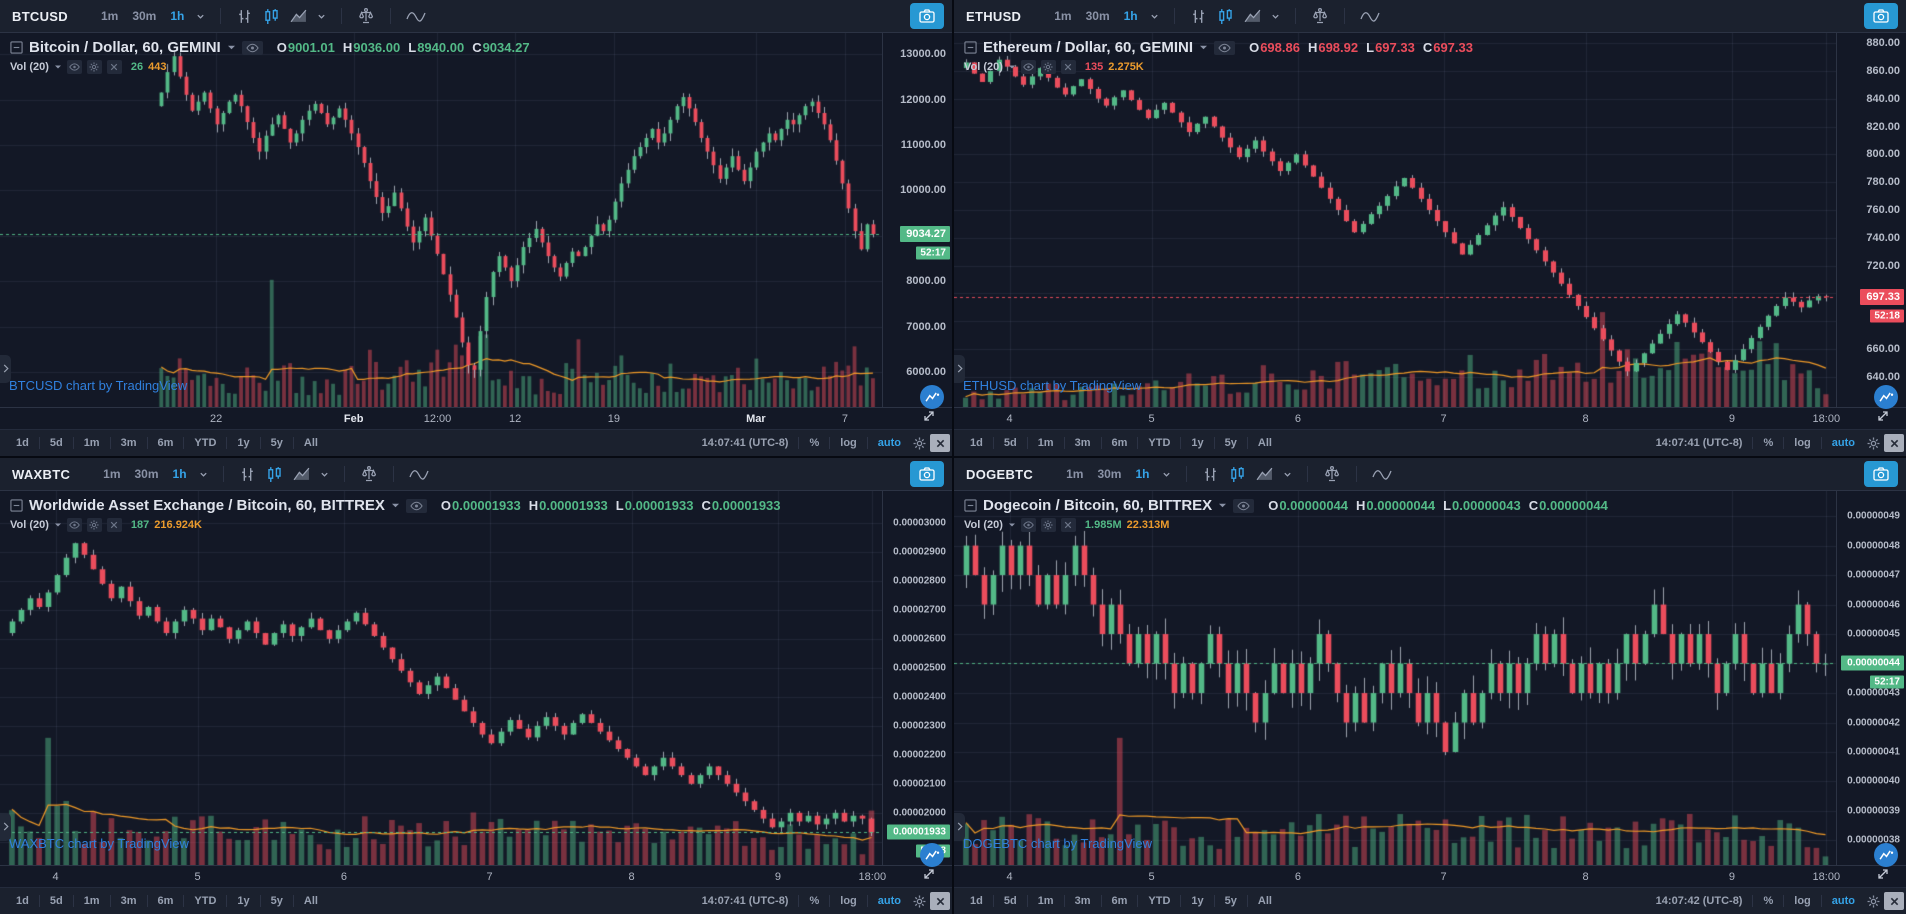  Describe the element at coordinates (1098, 505) in the screenshot. I see `chart-title: Dogecoin / Bitcoin, 60, BITTREX` at that location.